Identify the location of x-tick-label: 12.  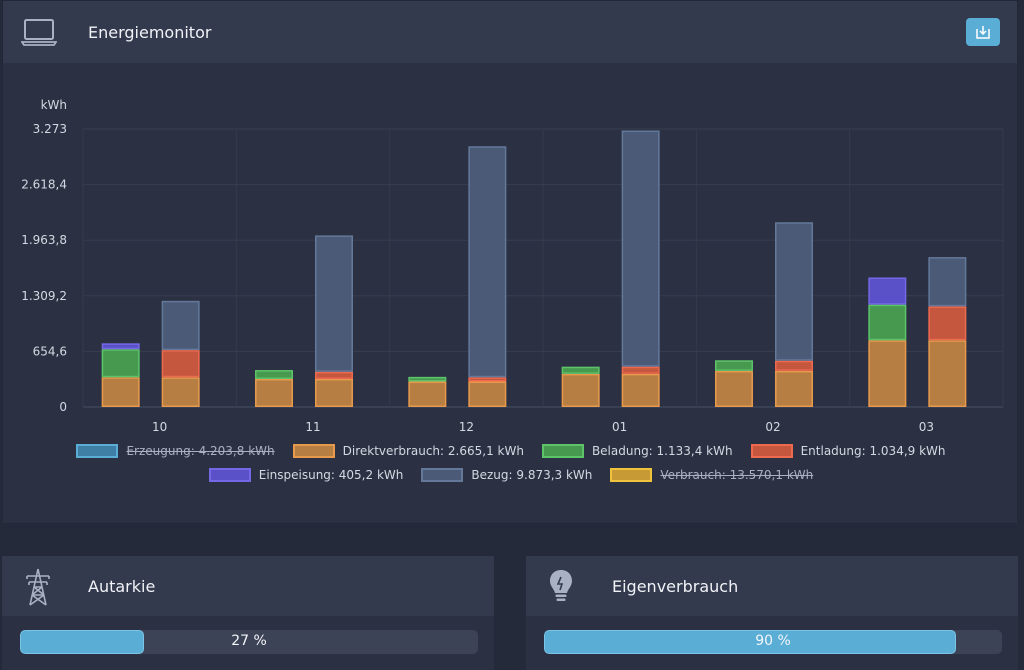
(466, 427).